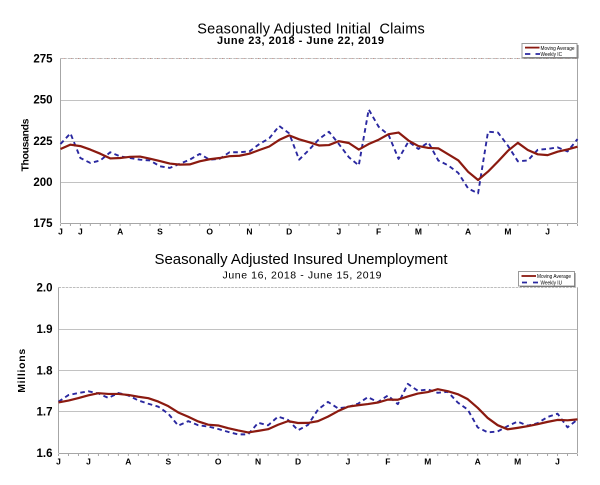  I want to click on svg-text: 200, so click(42, 183).